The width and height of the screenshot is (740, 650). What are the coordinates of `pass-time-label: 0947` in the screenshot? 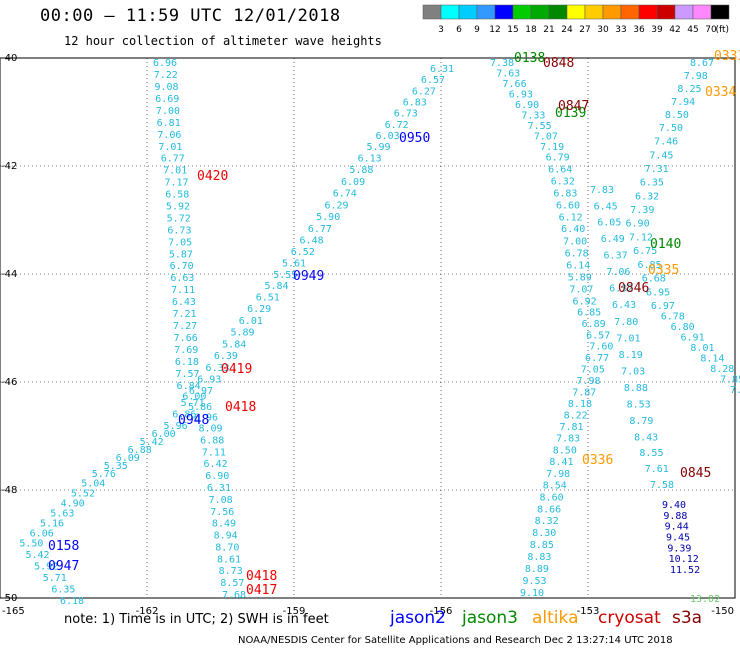 It's located at (63, 566).